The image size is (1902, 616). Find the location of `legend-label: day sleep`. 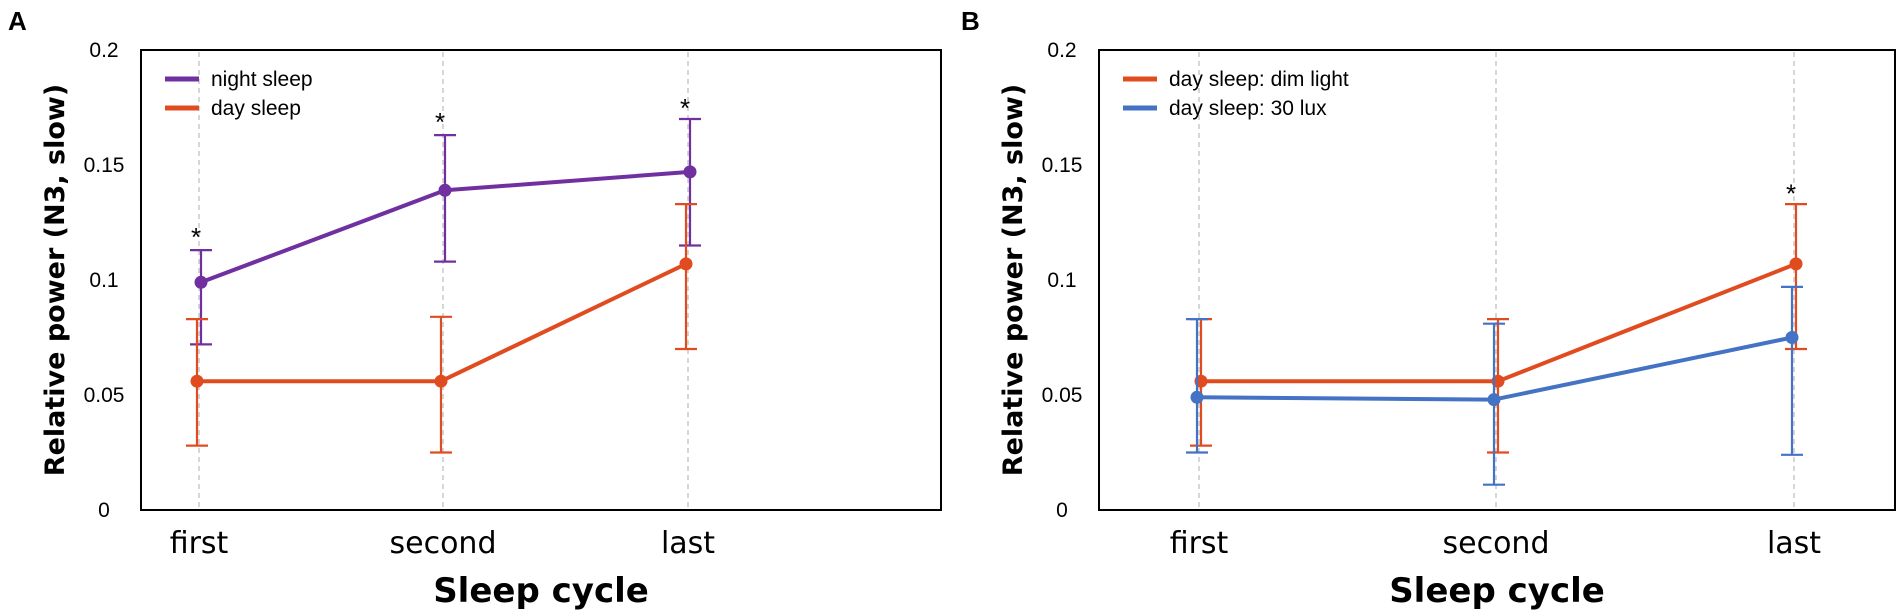

legend-label: day sleep is located at coordinates (256, 108).